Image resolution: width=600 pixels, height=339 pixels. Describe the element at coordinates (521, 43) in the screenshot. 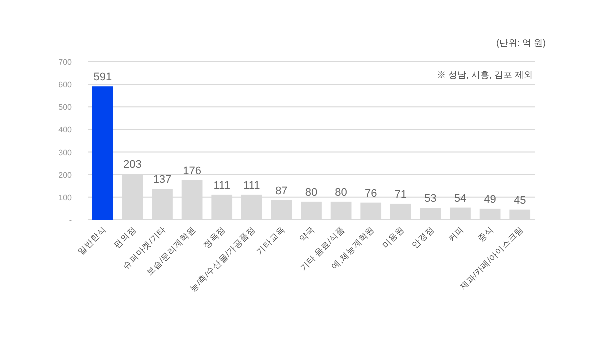

I see `text: (단위: 억 원)` at that location.